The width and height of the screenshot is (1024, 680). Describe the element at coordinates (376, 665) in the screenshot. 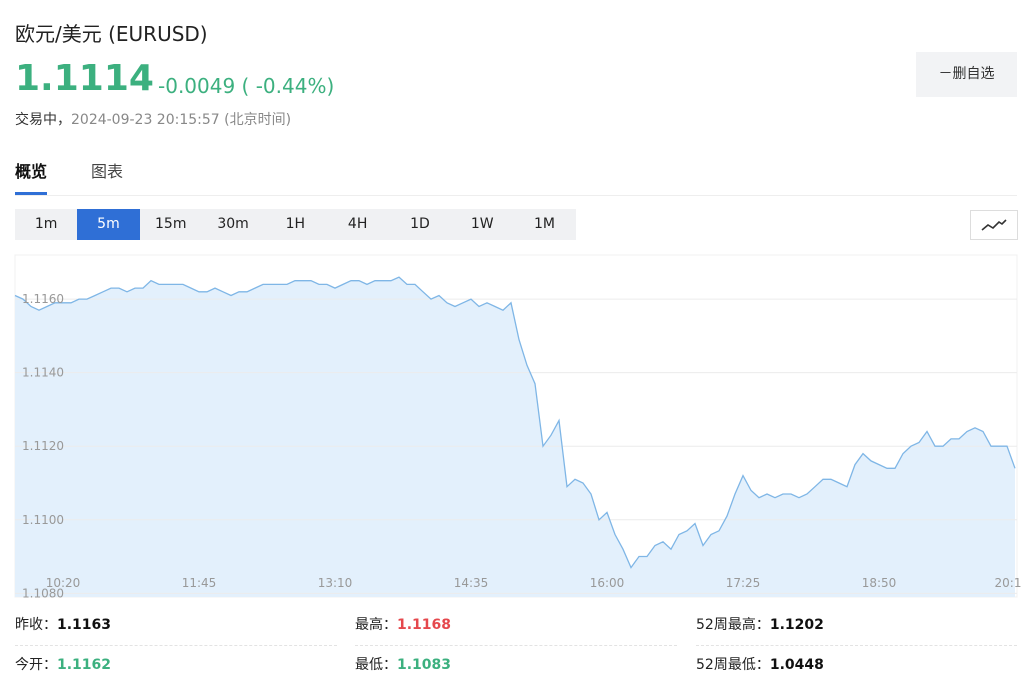

I see `stat-label: 最低：` at that location.